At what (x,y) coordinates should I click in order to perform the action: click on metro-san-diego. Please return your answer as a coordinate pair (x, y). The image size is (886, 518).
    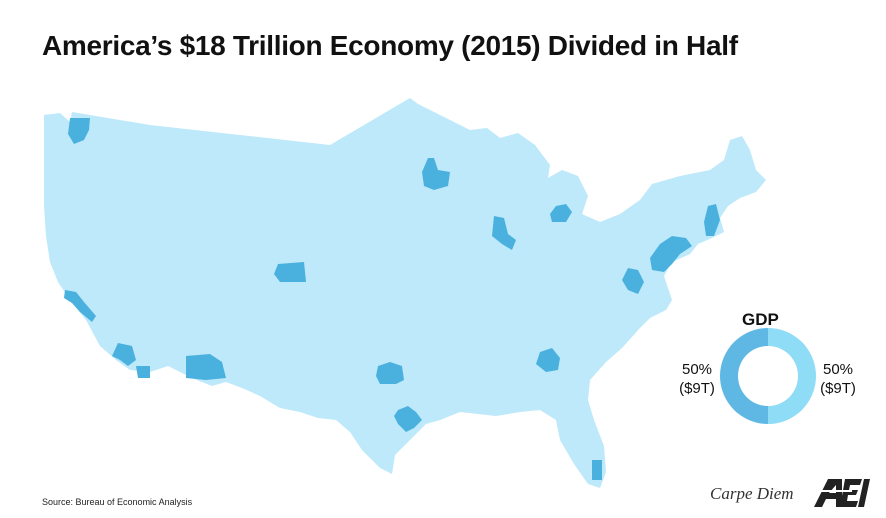
    Looking at the image, I should click on (143, 372).